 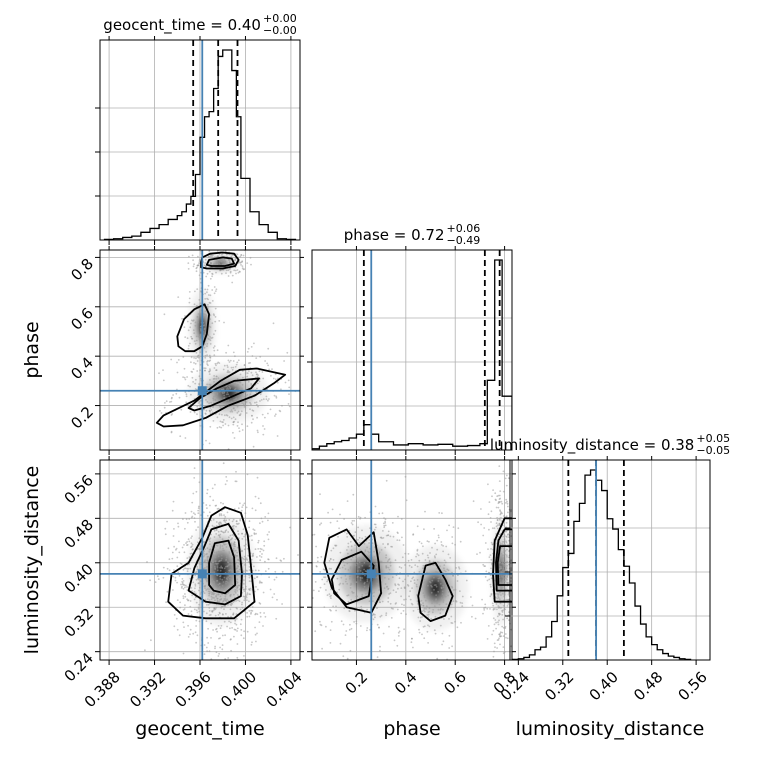 I want to click on title-phase: phase = 0.72 +0.06−0.49, so click(x=412, y=234).